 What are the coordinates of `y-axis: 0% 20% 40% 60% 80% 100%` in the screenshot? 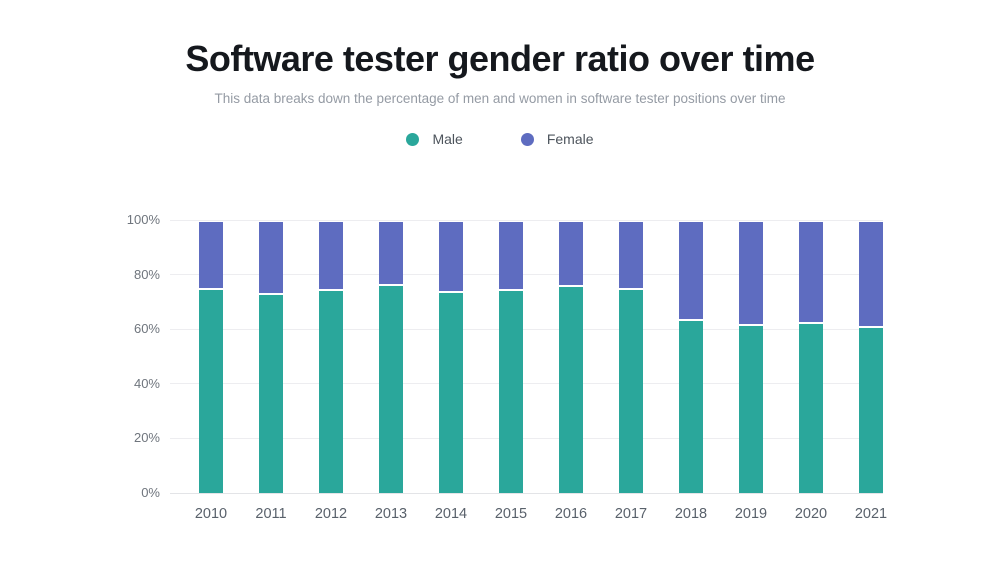 It's located at (126, 356).